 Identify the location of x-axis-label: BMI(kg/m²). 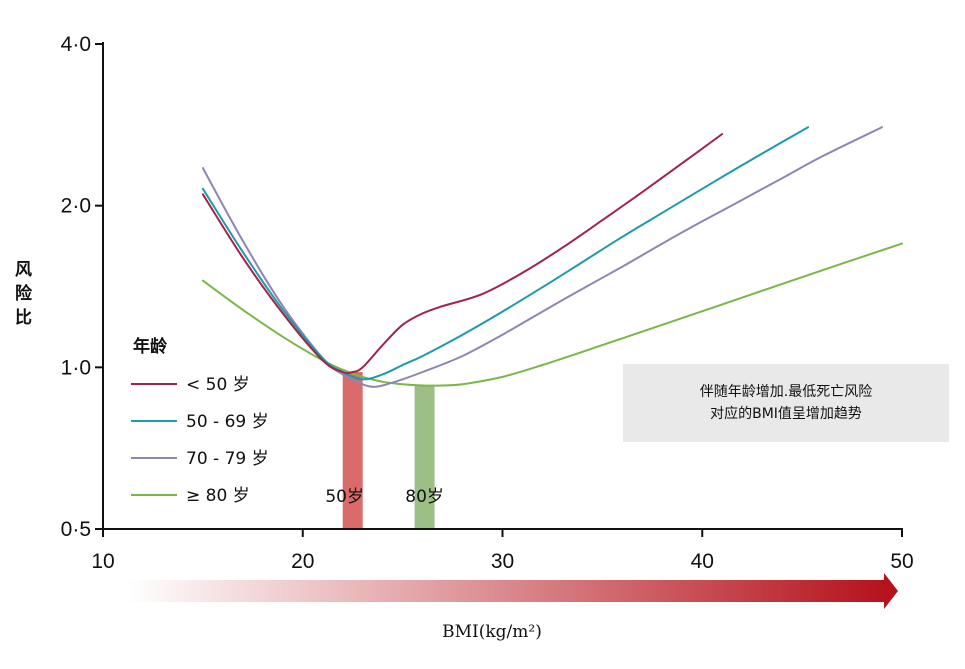
(492, 632).